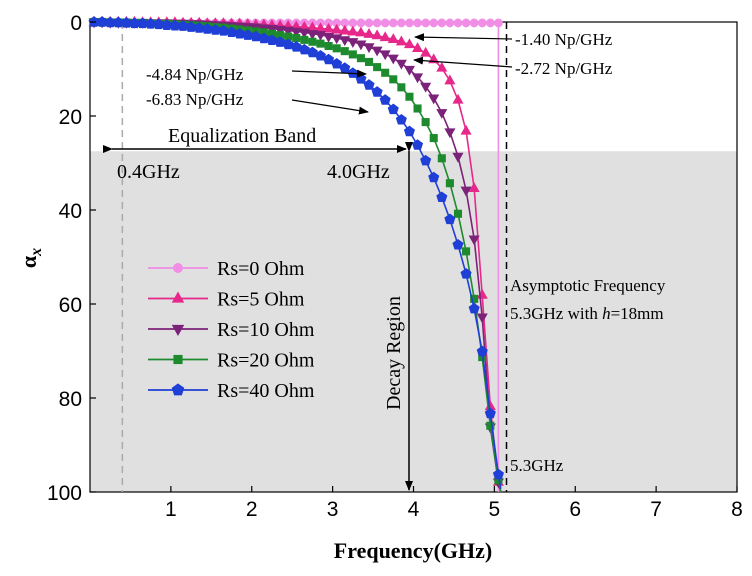 The height and width of the screenshot is (576, 752). Describe the element at coordinates (195, 74) in the screenshot. I see `slope-label-rs20: -4.84 Np/GHz` at that location.